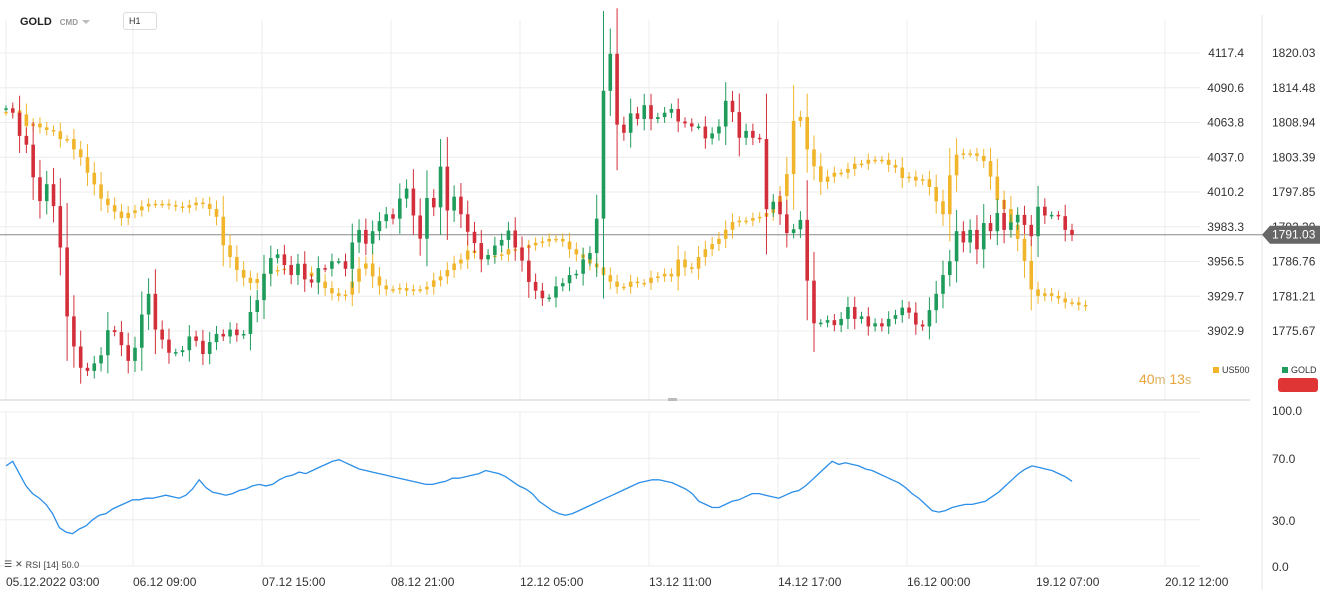  Describe the element at coordinates (1225, 157) in the screenshot. I see `left-axis-tick: 4037.0` at that location.